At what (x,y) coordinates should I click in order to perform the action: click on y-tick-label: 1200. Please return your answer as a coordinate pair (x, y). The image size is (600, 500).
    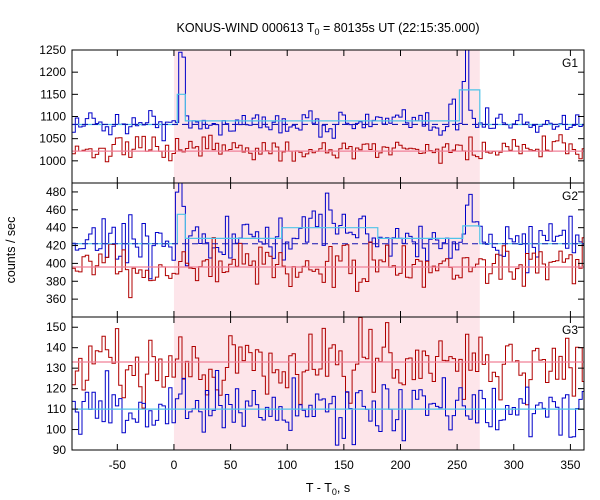
    Looking at the image, I should click on (52, 72).